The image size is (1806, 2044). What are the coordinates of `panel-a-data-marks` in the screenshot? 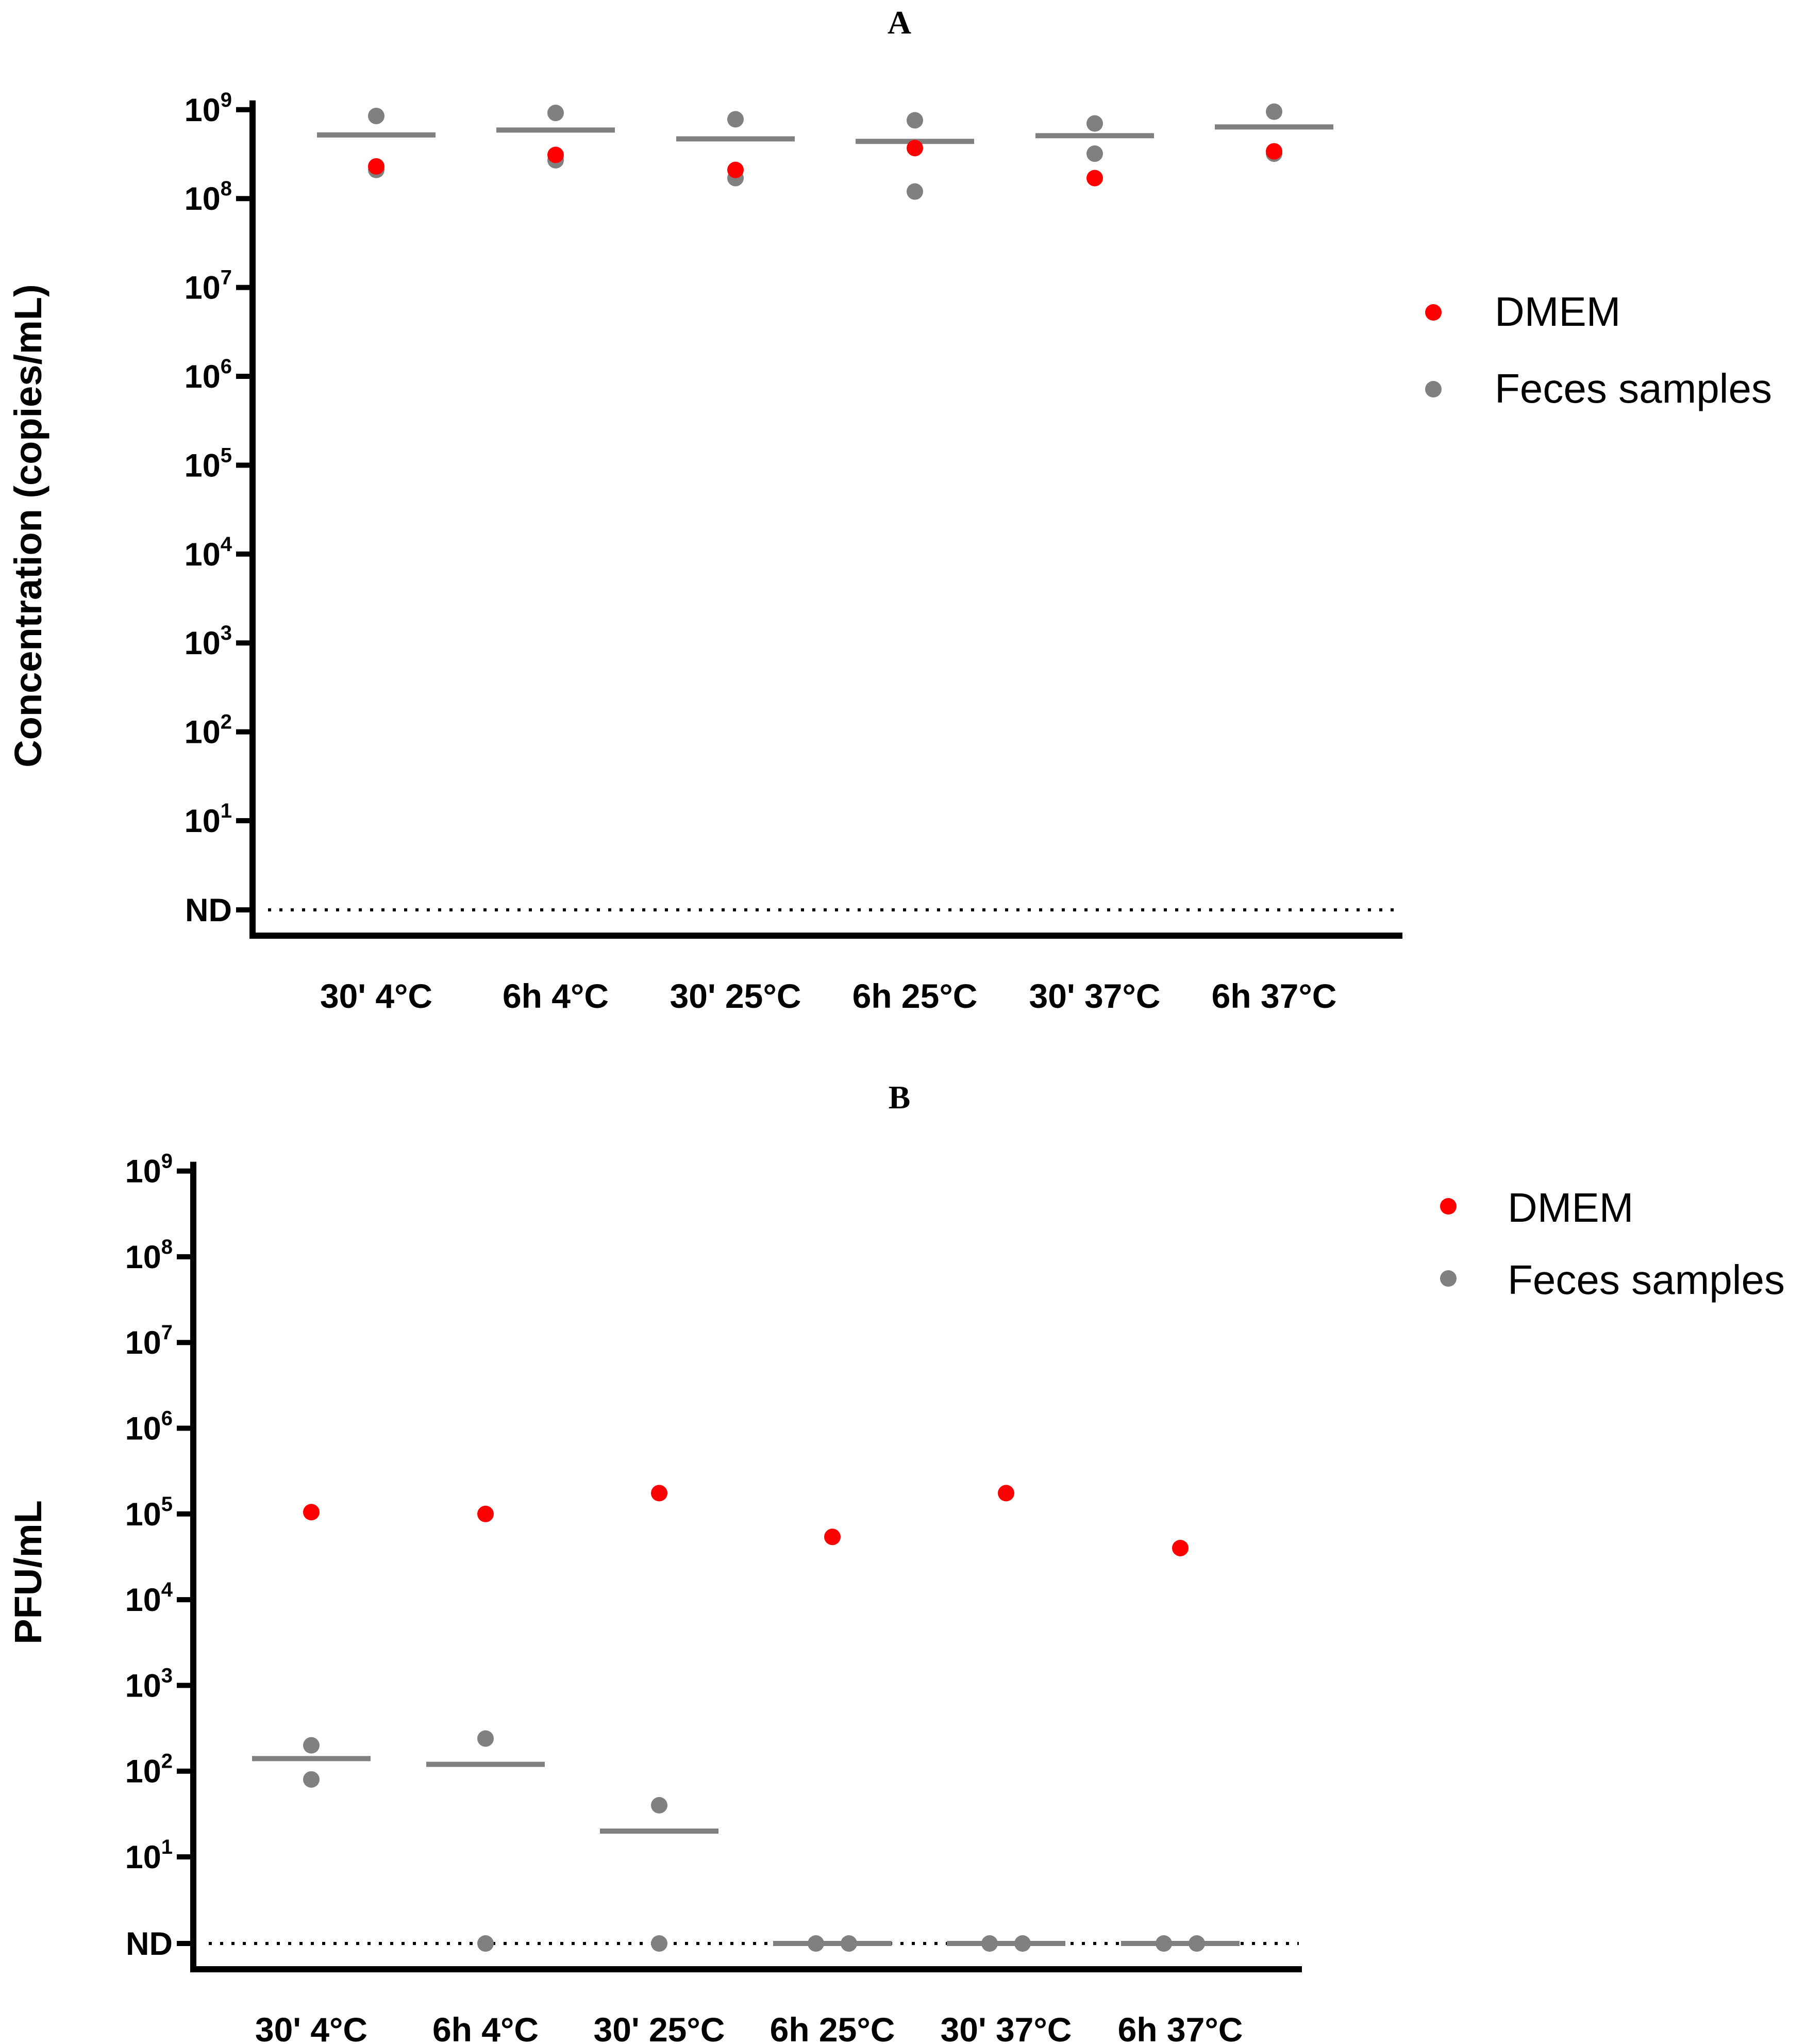 It's located at (825, 151).